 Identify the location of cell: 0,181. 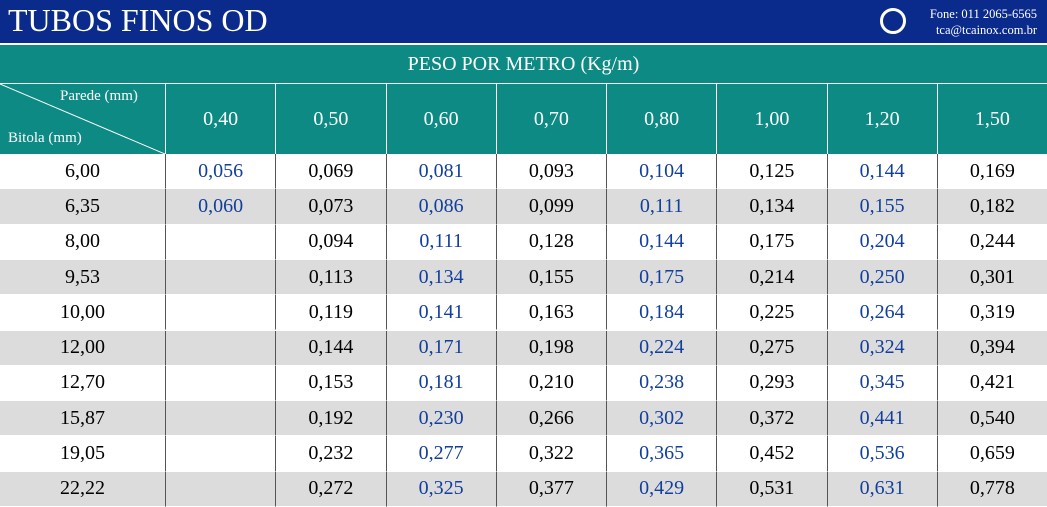
(440, 383).